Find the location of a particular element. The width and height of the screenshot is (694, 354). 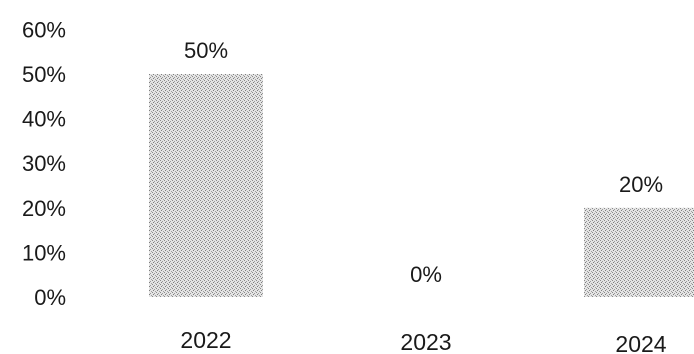

data-label-2022: 50% is located at coordinates (206, 50).